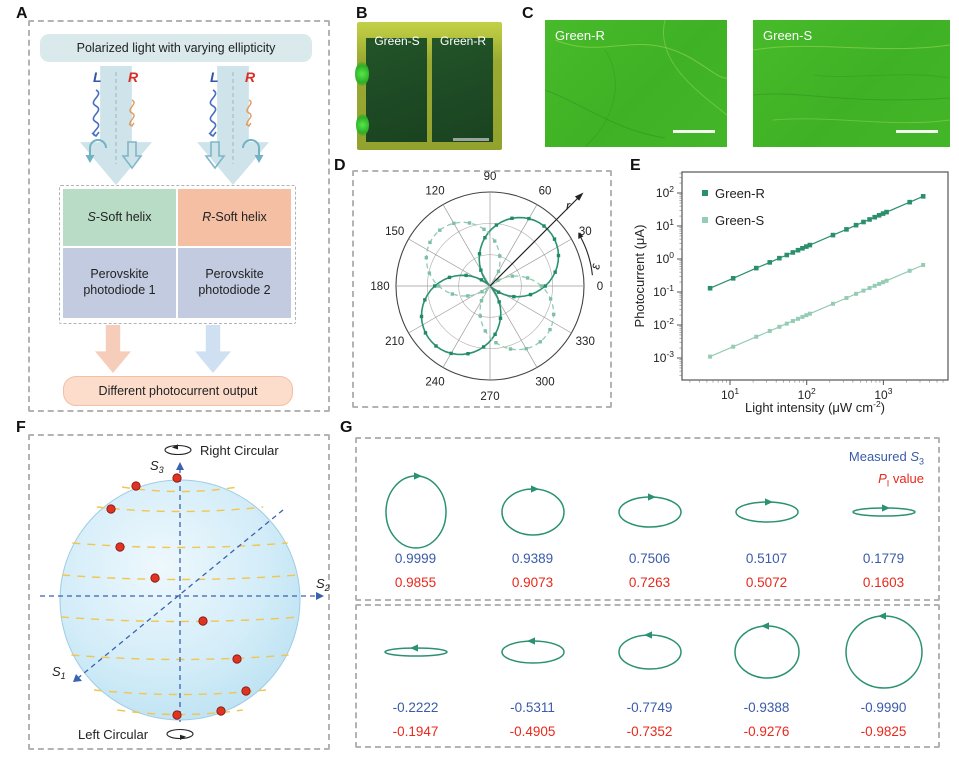  I want to click on green-r-label: Green-R, so click(580, 35).